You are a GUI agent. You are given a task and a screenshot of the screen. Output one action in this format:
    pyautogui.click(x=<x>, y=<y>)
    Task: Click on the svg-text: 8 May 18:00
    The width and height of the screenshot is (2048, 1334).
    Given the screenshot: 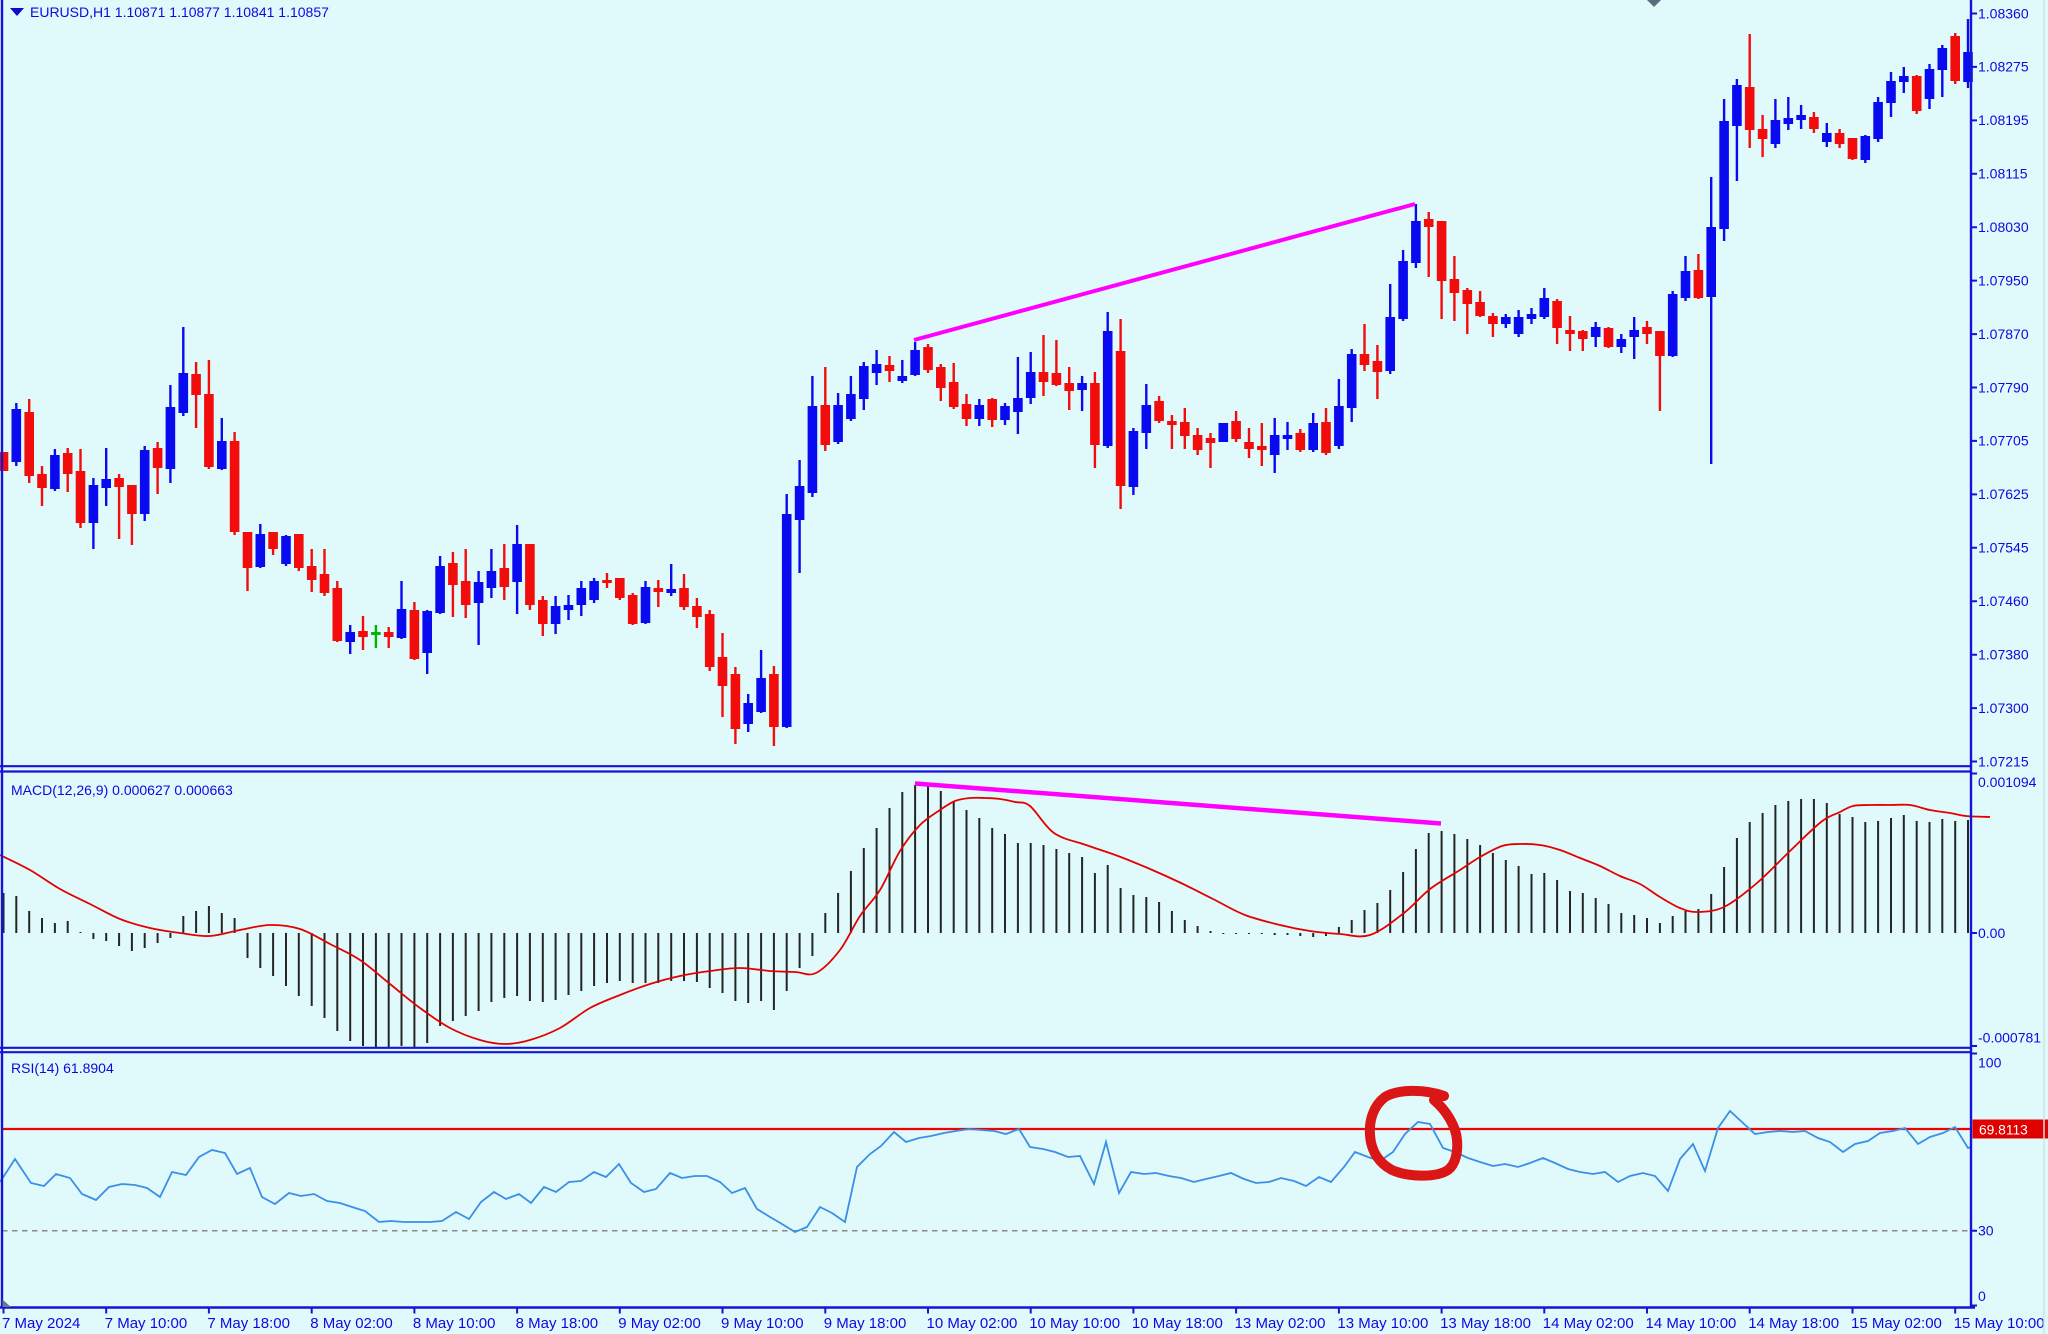 What is the action you would take?
    pyautogui.click(x=557, y=1323)
    